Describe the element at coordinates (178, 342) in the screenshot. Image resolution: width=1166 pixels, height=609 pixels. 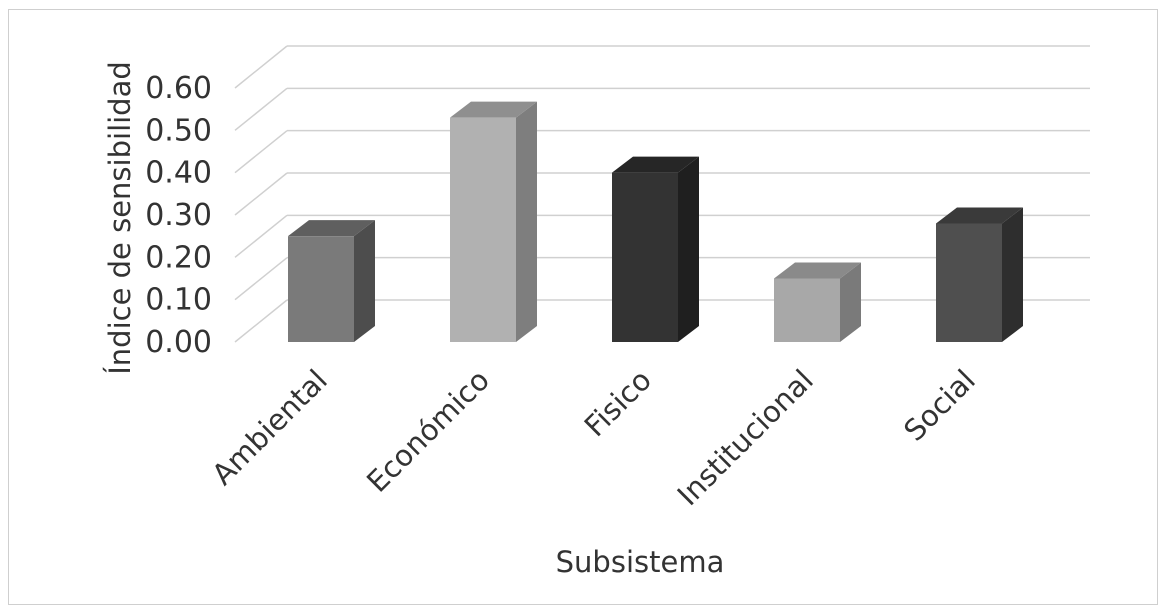
I see `y-tick-label: 0.00` at that location.